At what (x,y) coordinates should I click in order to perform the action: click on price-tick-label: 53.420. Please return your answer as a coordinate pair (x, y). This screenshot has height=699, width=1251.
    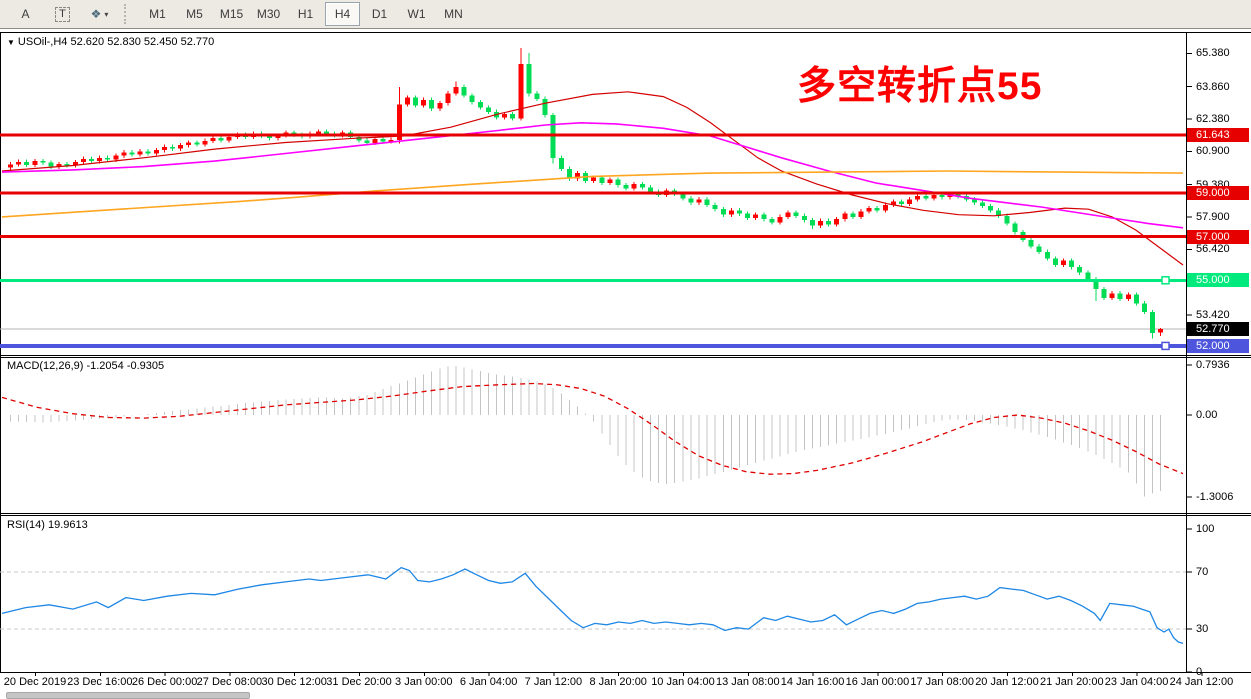
    Looking at the image, I should click on (1213, 314).